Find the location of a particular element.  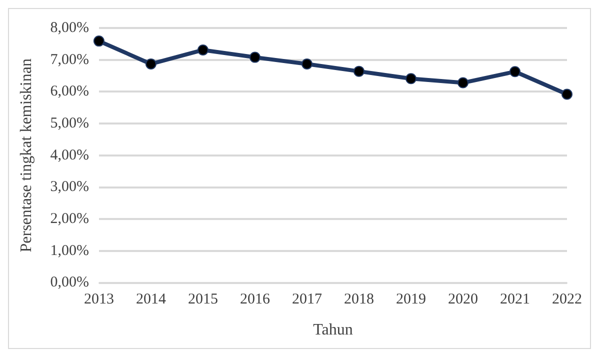

x-tick-label: 2013 is located at coordinates (99, 300).